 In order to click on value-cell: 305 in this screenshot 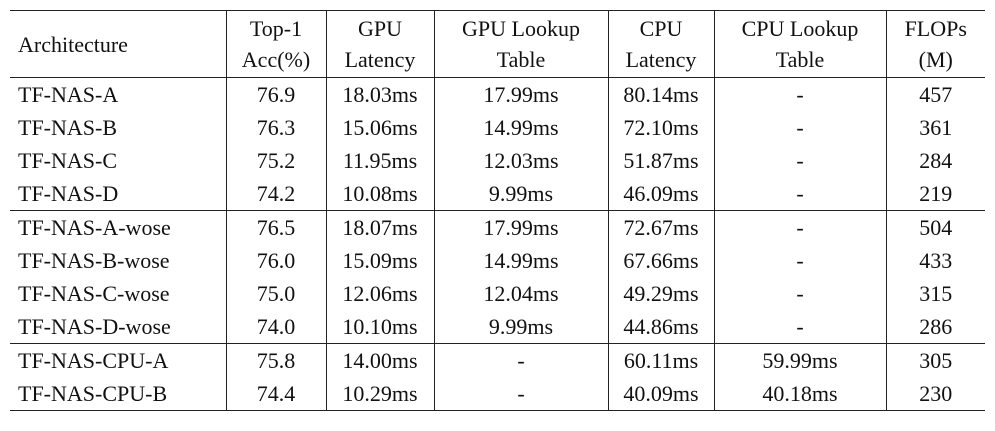, I will do `click(935, 360)`.